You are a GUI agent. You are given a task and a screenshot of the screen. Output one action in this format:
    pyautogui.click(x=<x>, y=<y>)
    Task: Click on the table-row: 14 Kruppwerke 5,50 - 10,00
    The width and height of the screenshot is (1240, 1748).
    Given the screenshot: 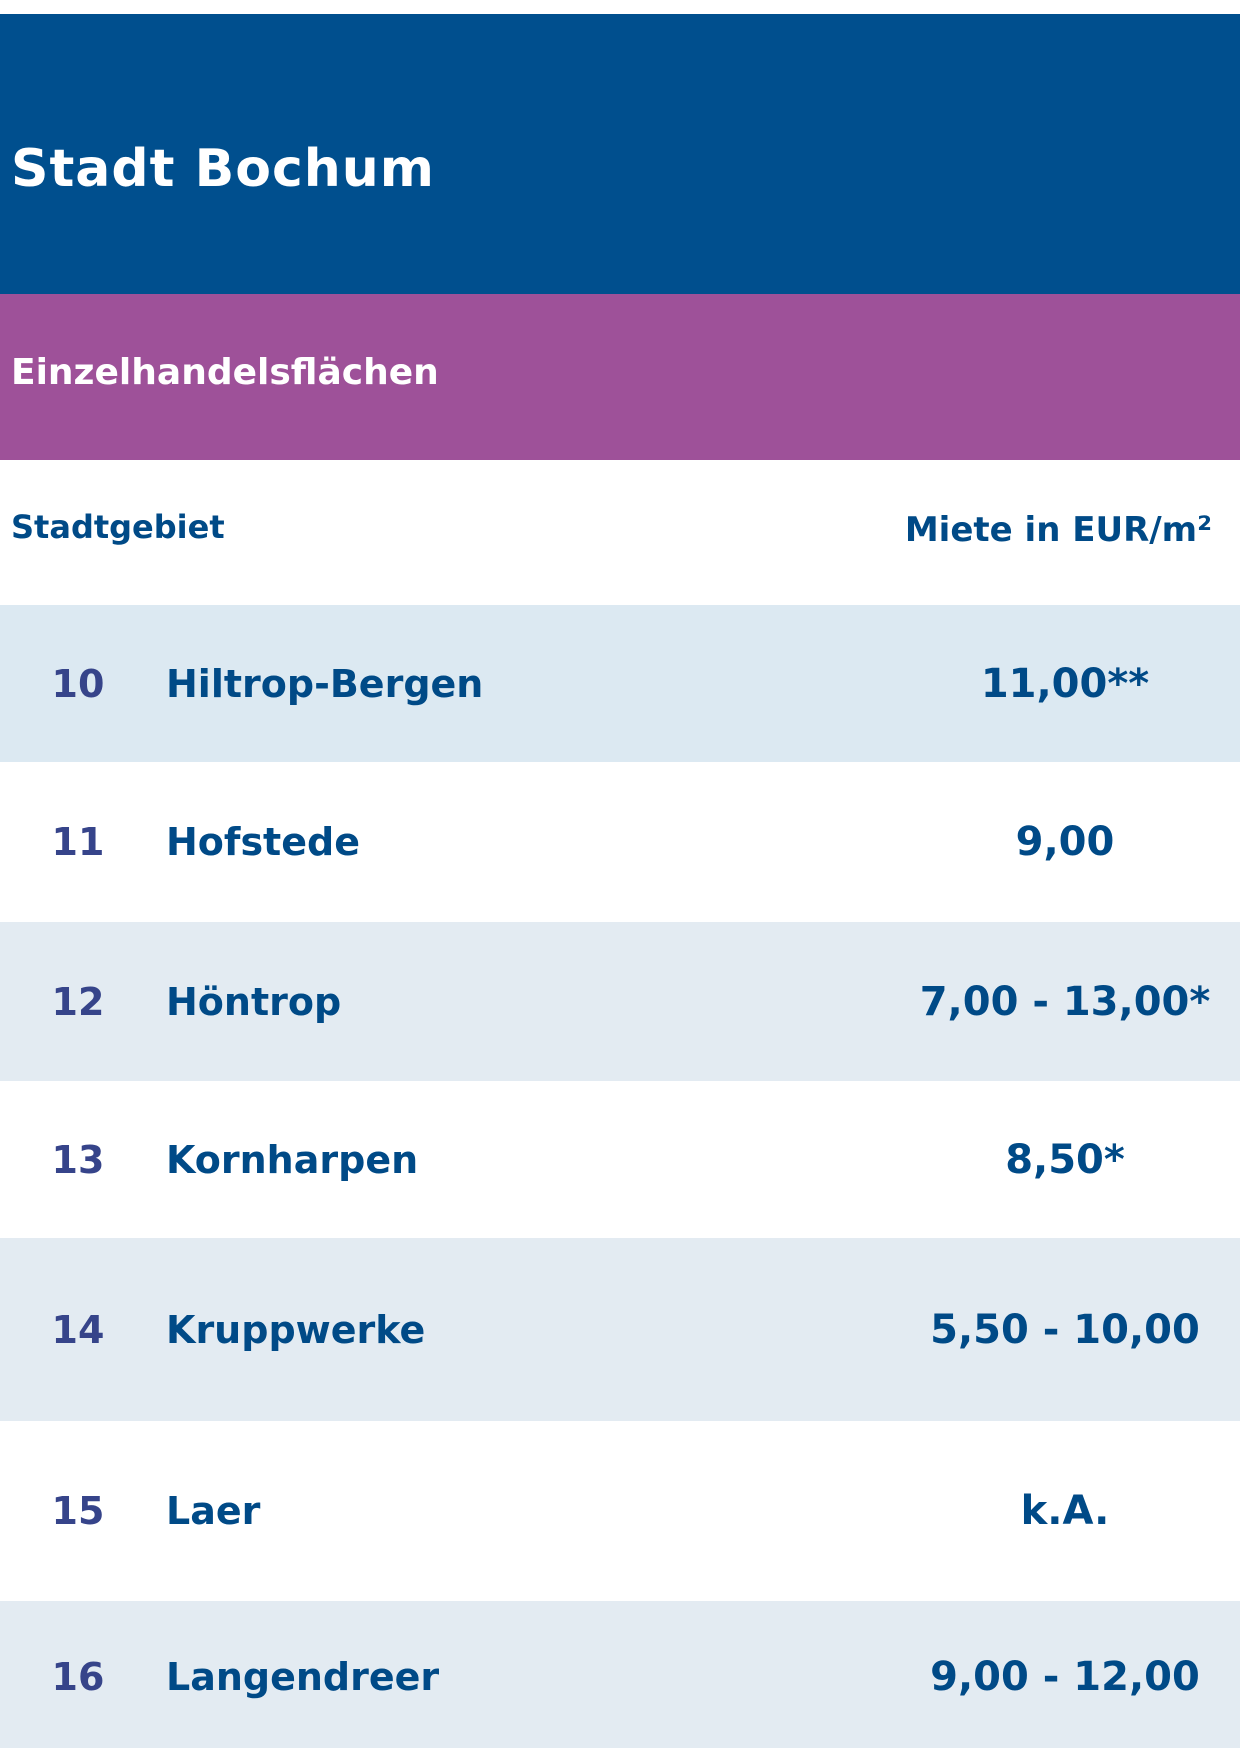 What is the action you would take?
    pyautogui.click(x=620, y=1329)
    